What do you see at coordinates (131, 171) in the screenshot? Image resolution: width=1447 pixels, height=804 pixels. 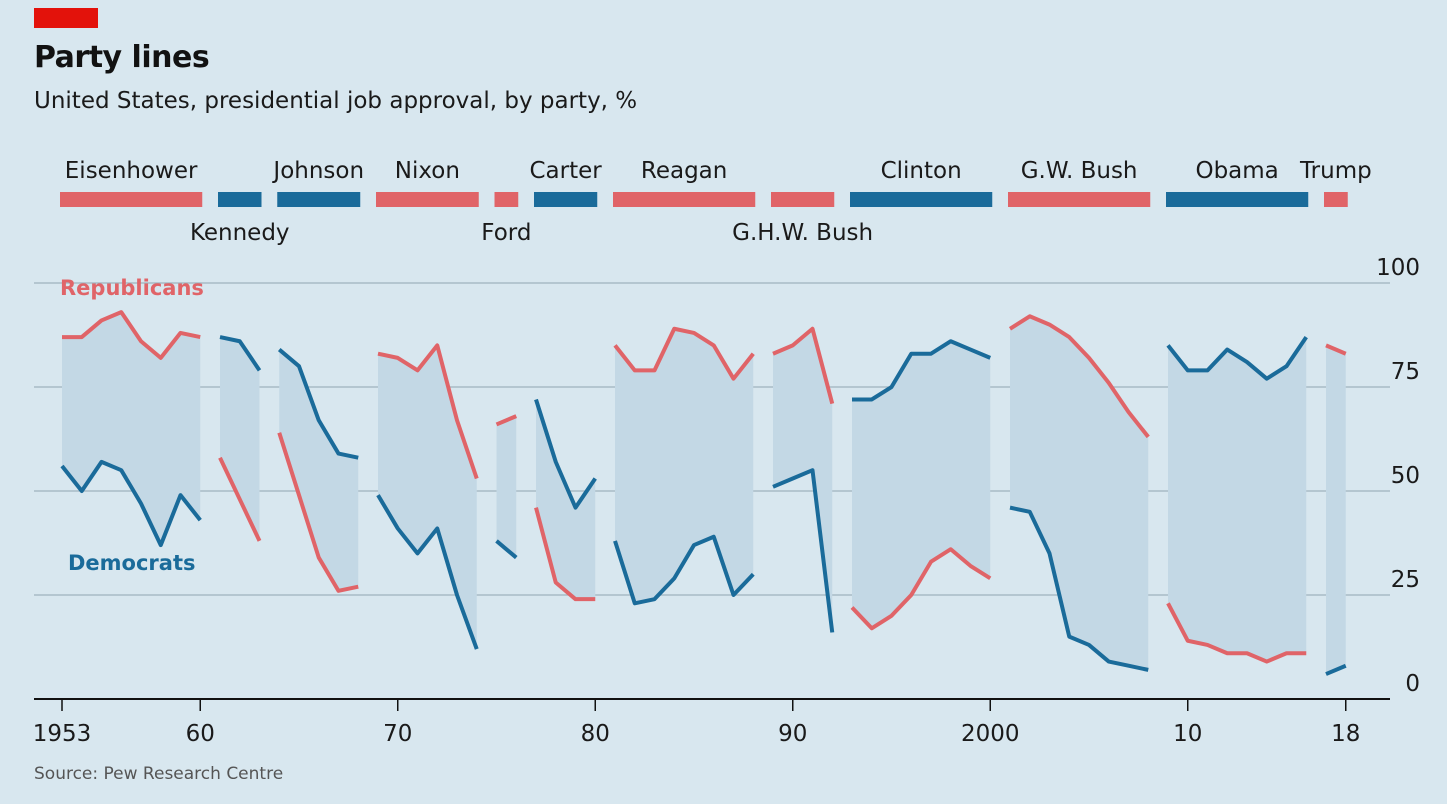 I see `president-label: Eisenhower` at bounding box center [131, 171].